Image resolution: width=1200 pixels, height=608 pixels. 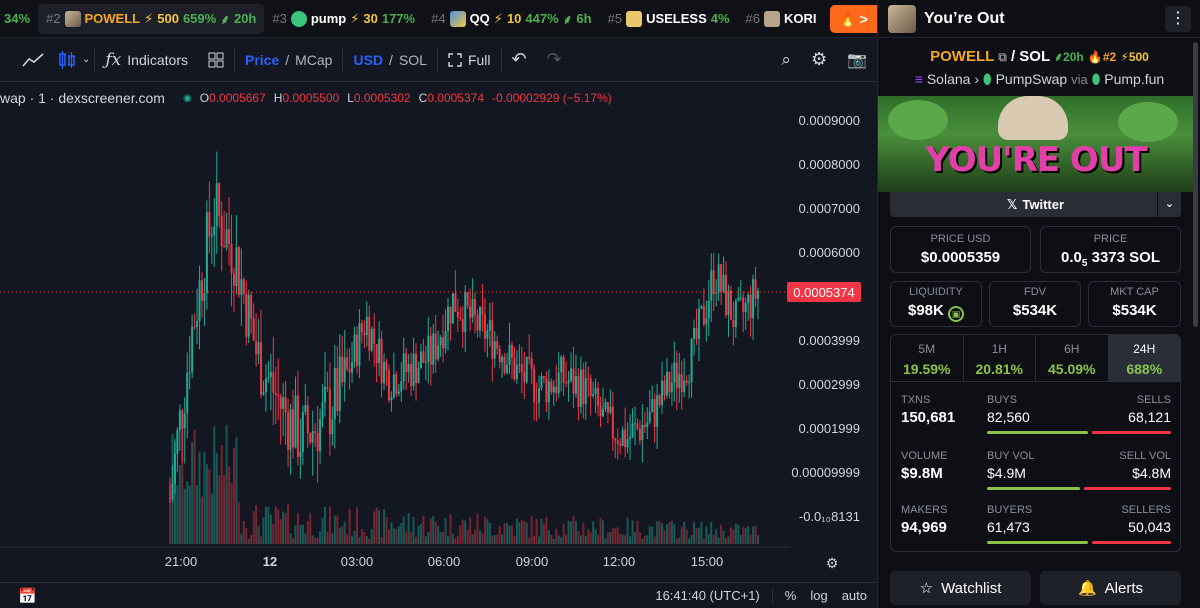 I want to click on tab-24h: 24H 688%, so click(x=1144, y=358).